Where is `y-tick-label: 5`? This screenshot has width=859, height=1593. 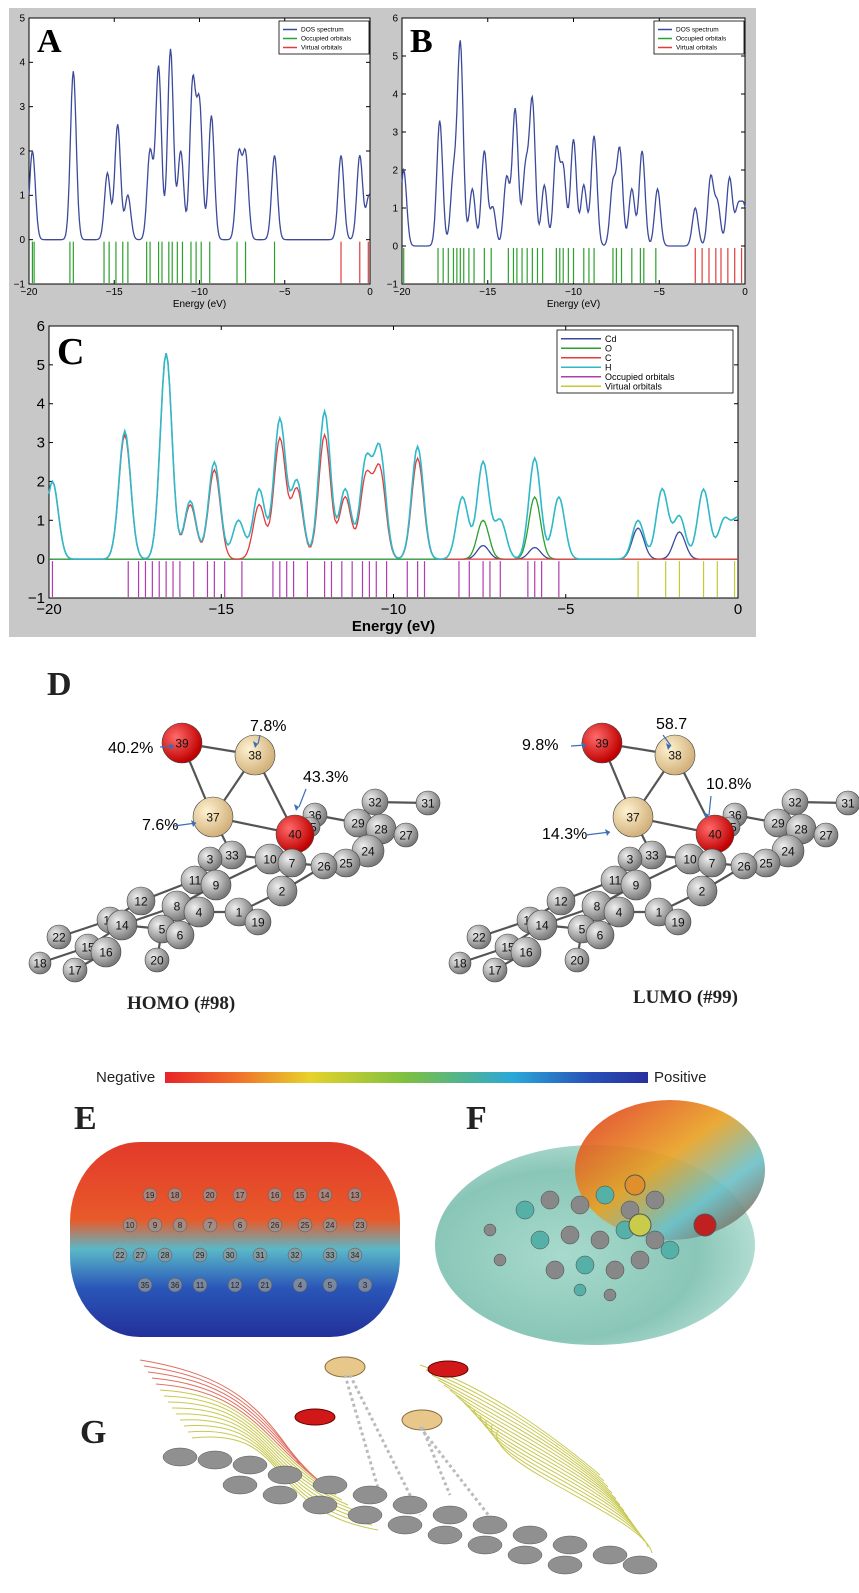 y-tick-label: 5 is located at coordinates (22, 18).